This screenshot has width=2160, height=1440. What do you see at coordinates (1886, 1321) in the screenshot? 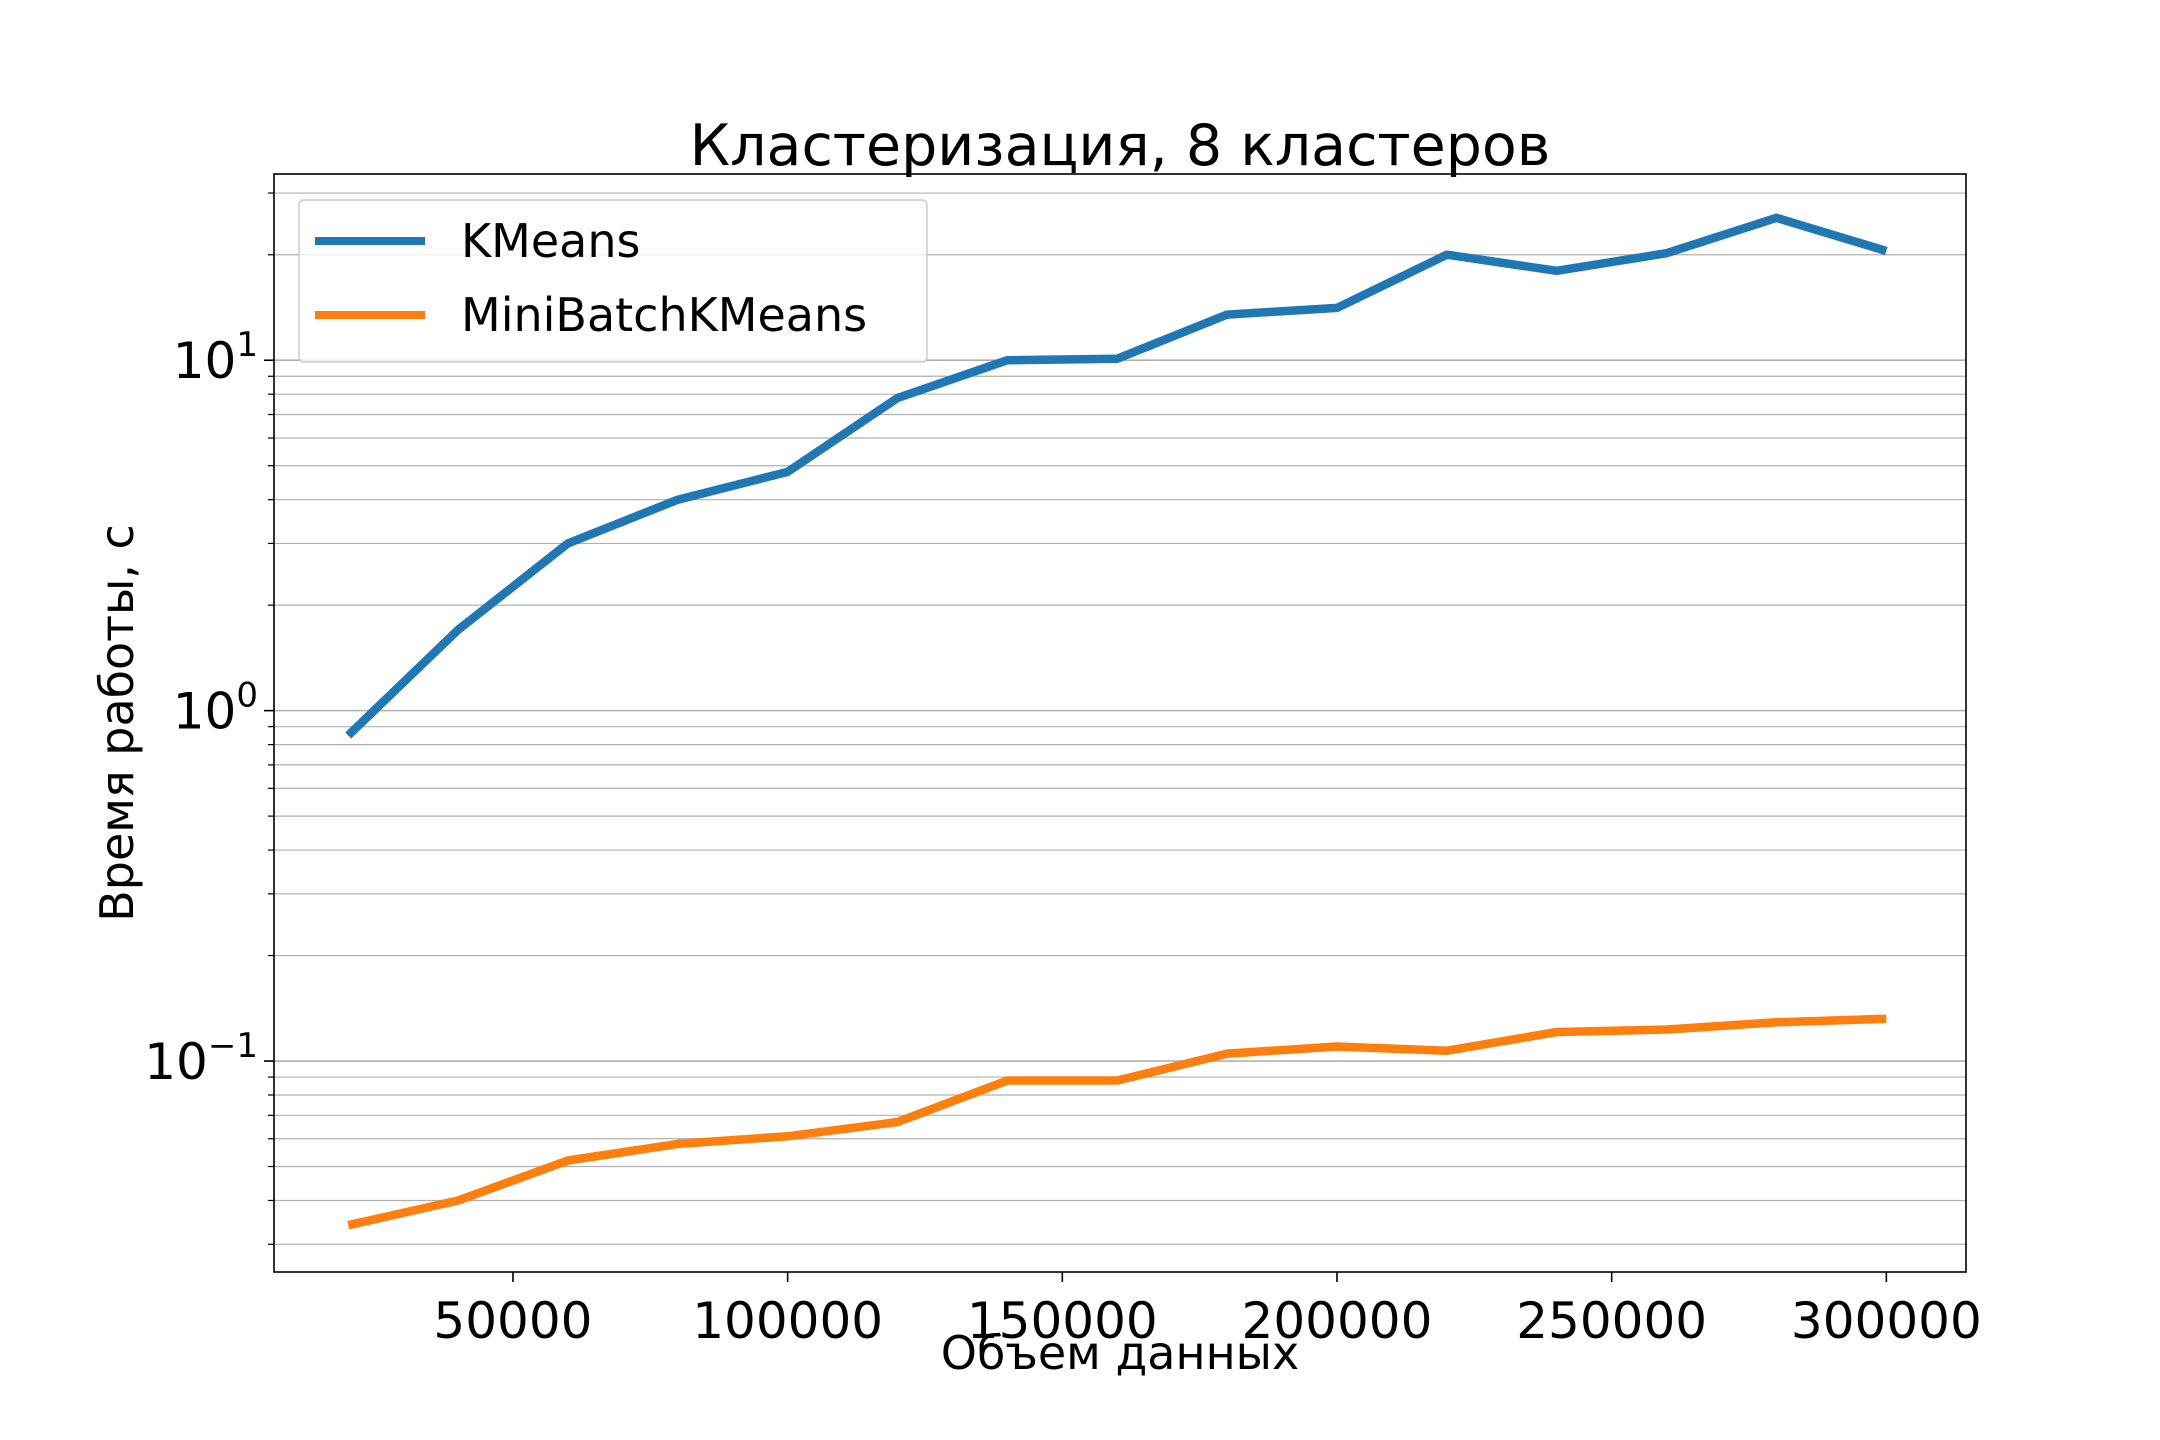
I see `x-tick-label: 300000` at bounding box center [1886, 1321].